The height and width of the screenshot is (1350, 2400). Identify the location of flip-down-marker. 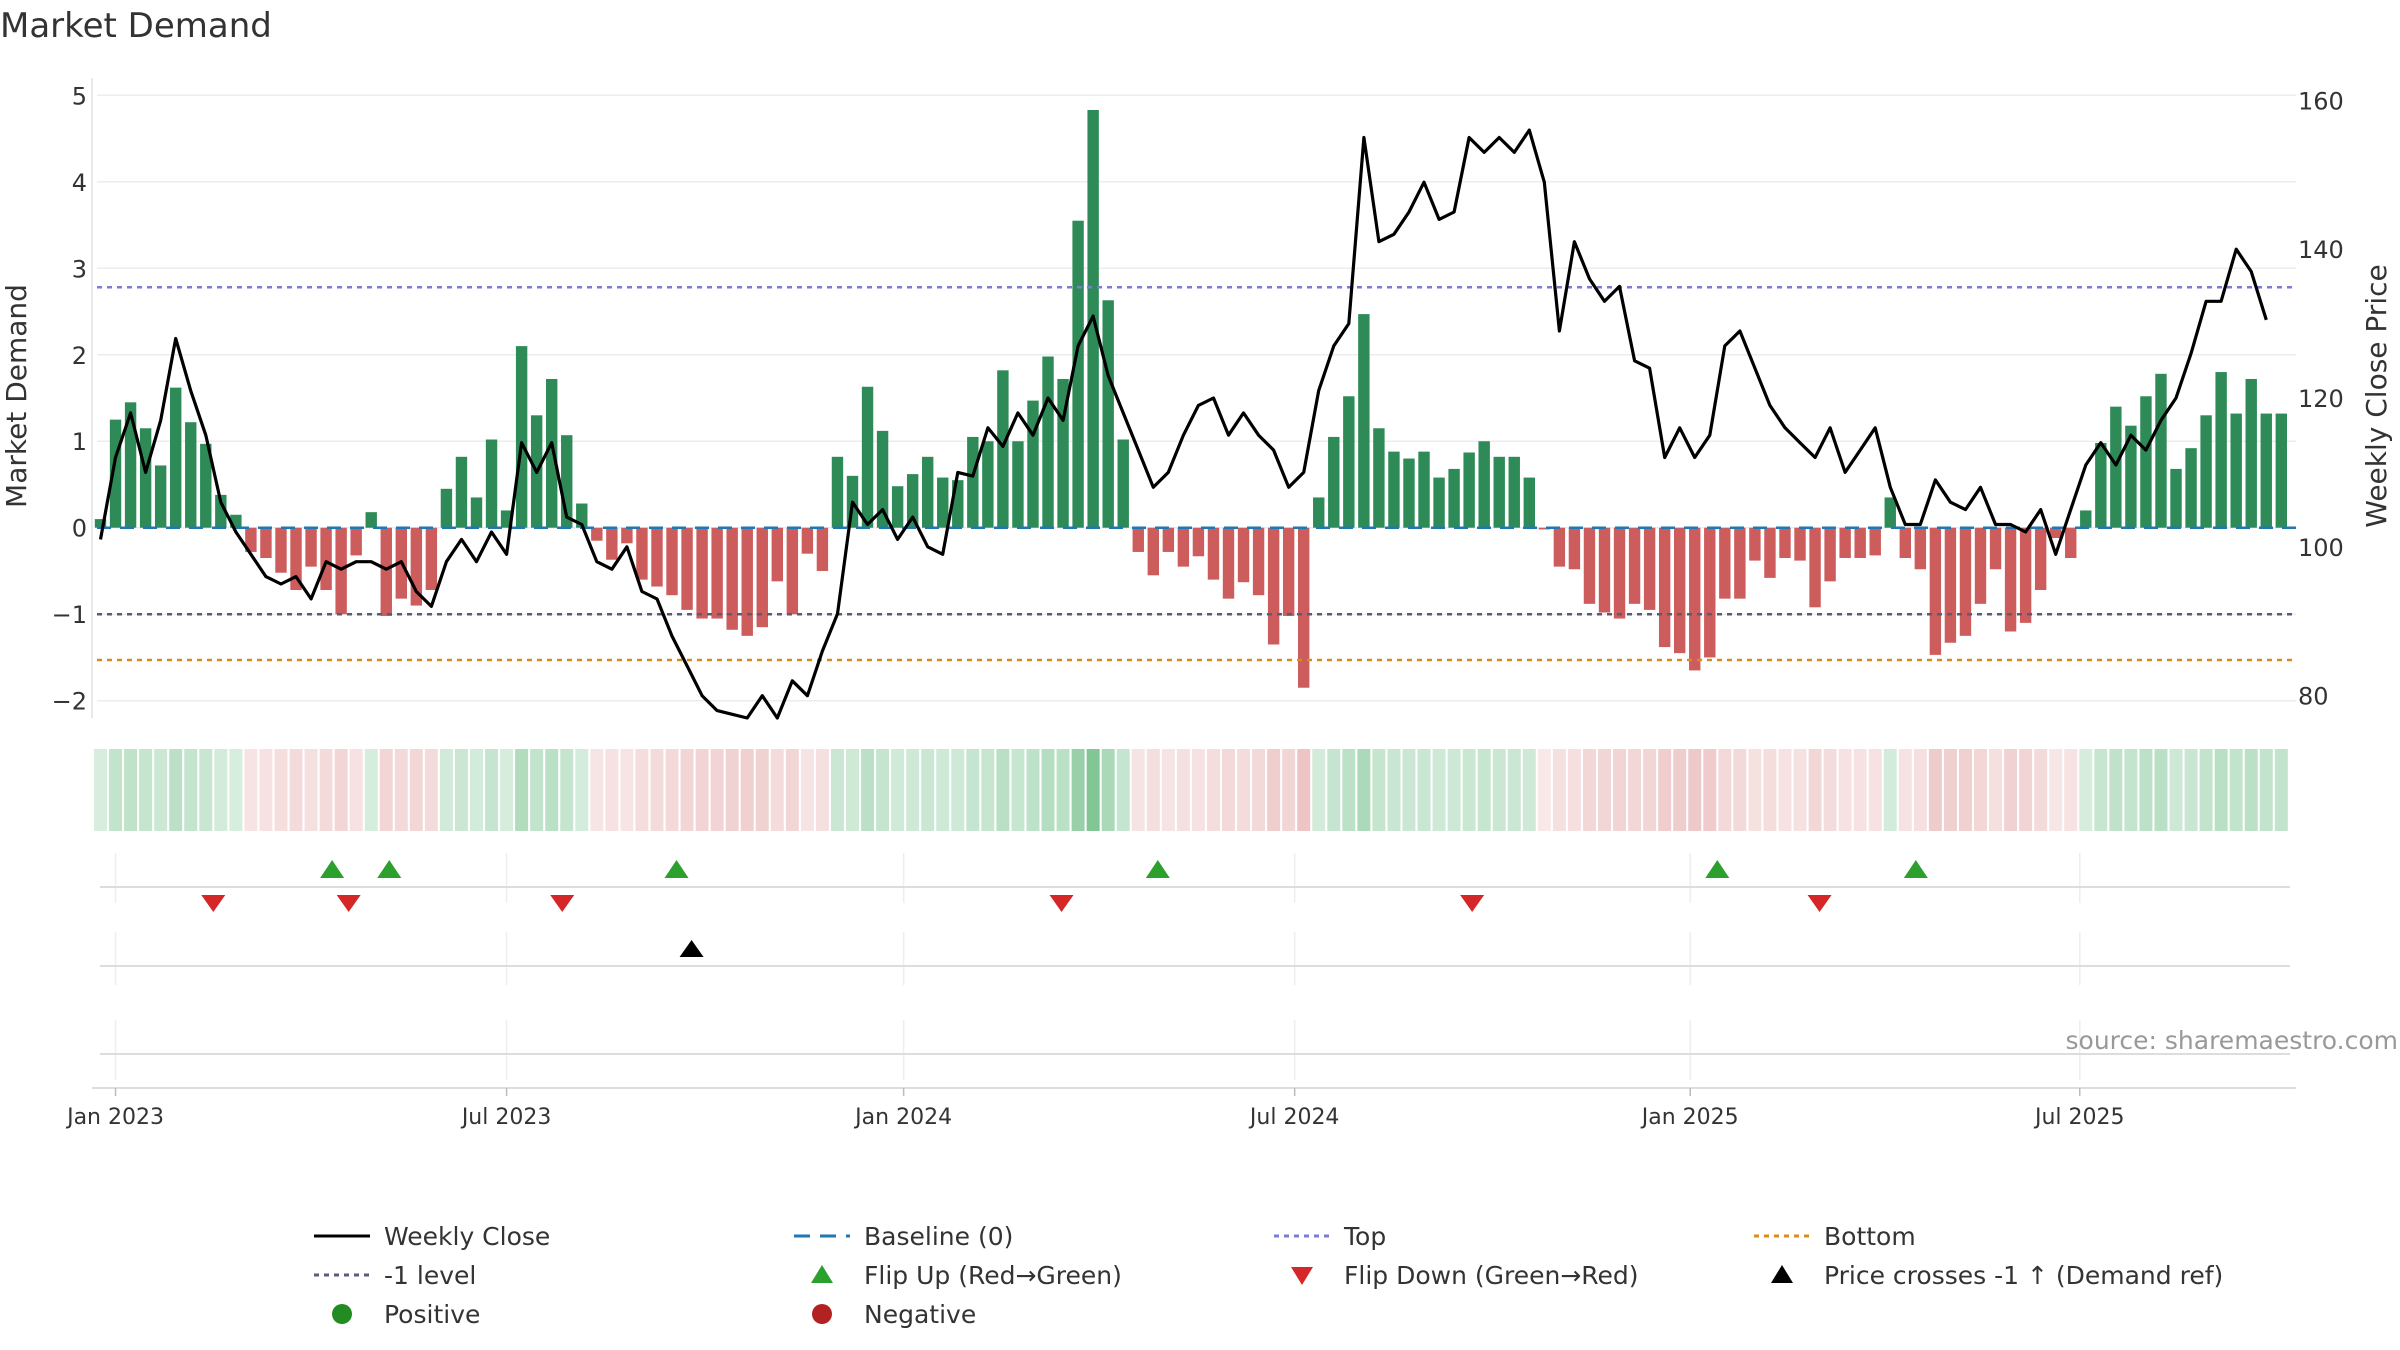
(1472, 903).